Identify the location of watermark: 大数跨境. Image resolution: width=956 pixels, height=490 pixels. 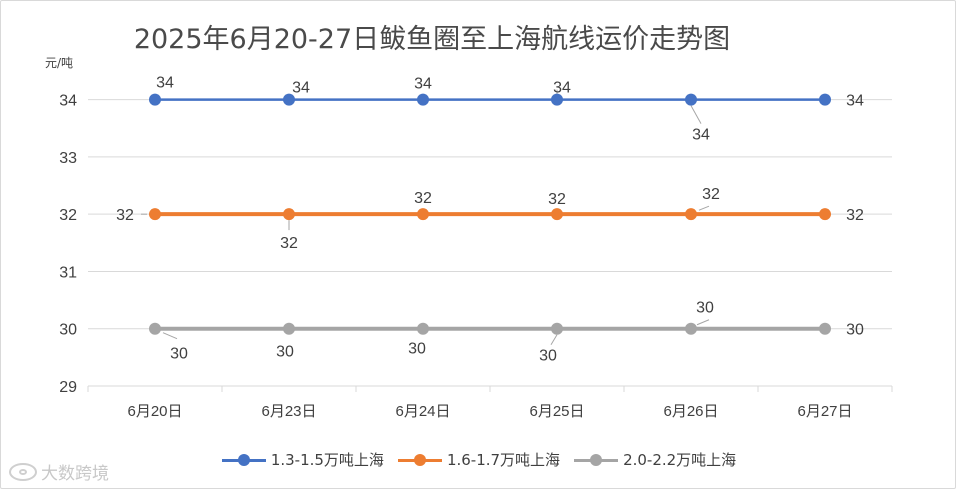
(59, 471).